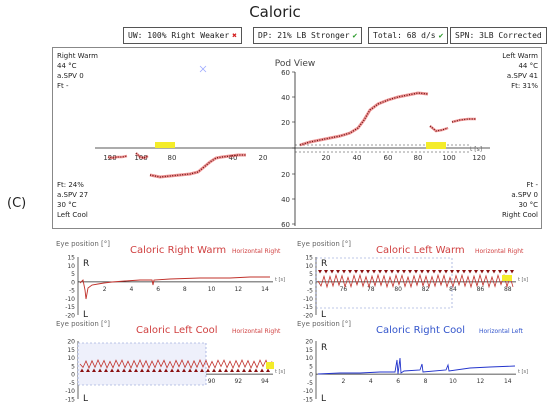 The image size is (550, 405). I want to click on subplot-x-tick-label: 6, so click(398, 381).